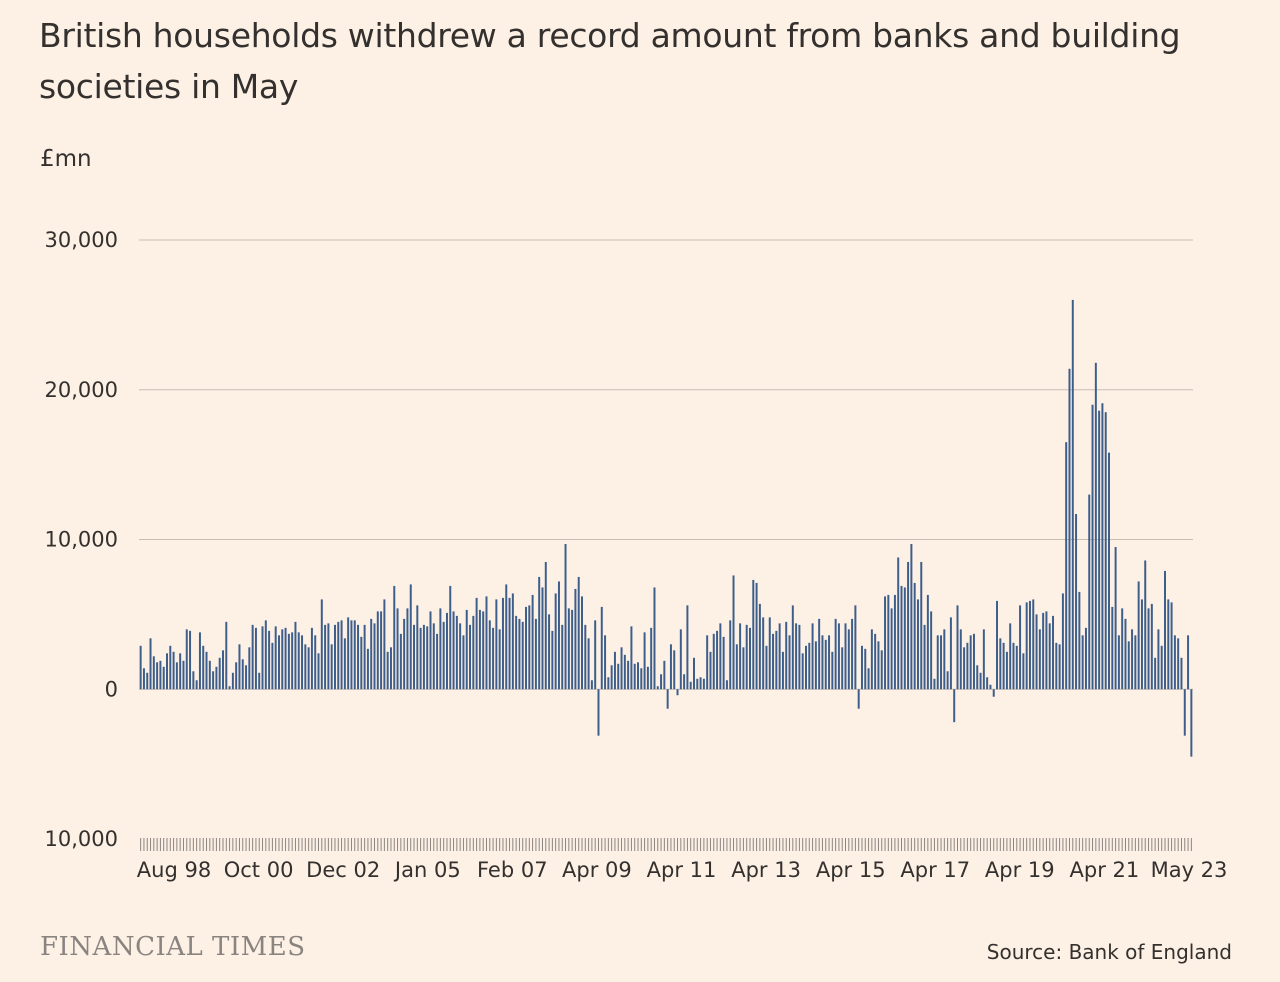  I want to click on x-tick-label: Oct 00, so click(259, 870).